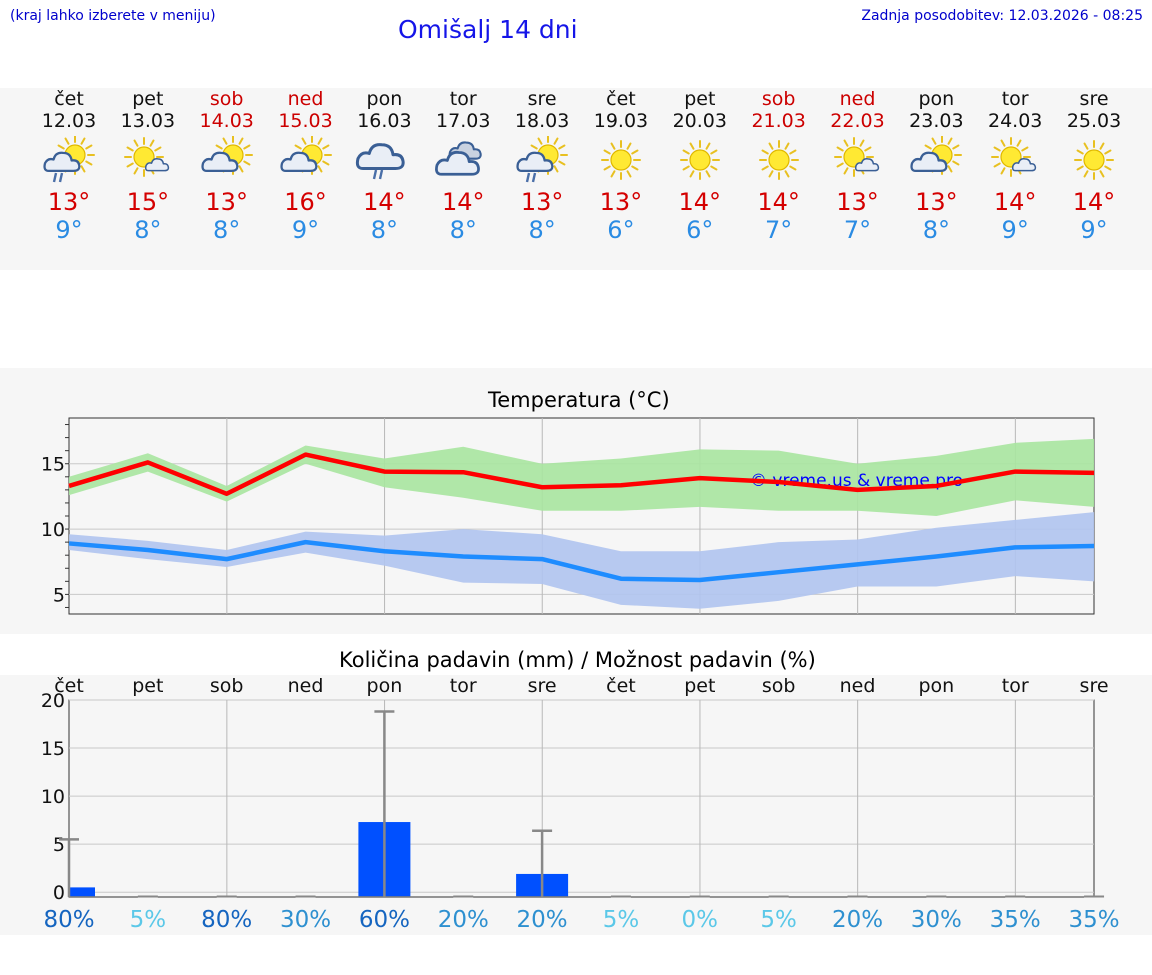  What do you see at coordinates (59, 893) in the screenshot?
I see `y-tick-label: 0` at bounding box center [59, 893].